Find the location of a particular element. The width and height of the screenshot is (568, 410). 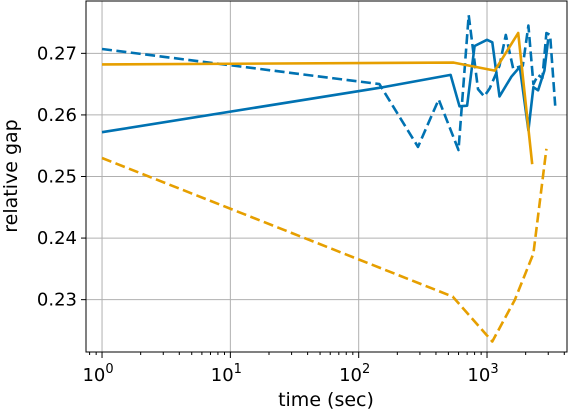

y-tick-label-0: 0.23 is located at coordinates (57, 300).